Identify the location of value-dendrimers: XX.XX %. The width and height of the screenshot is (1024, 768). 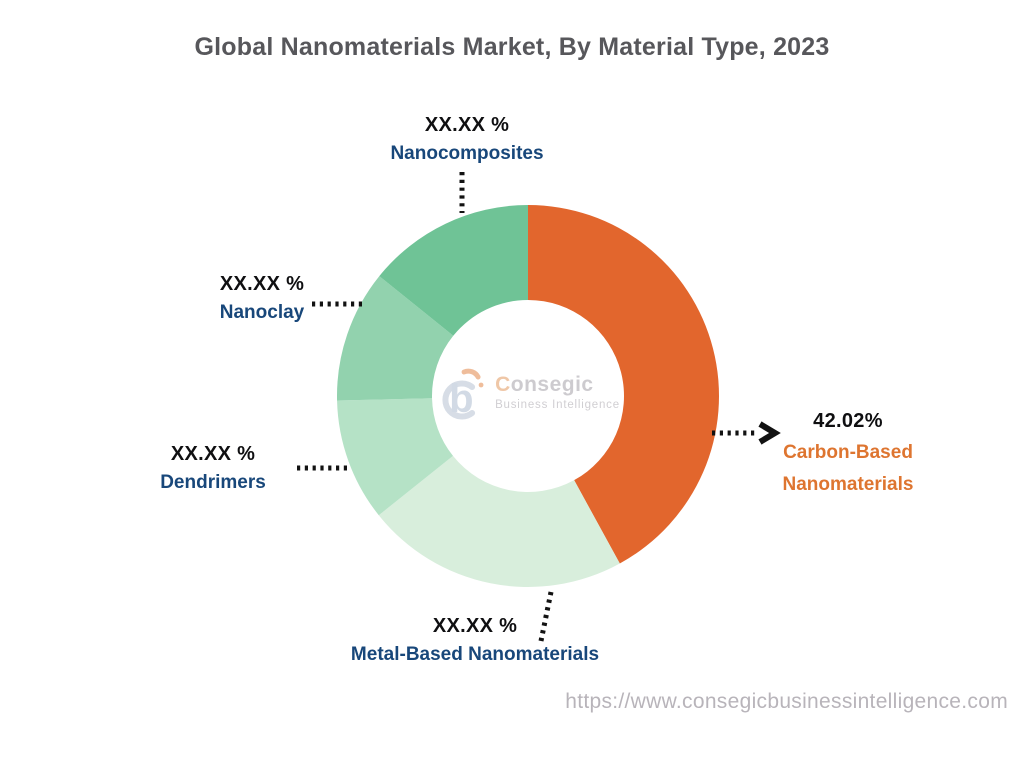
(213, 454).